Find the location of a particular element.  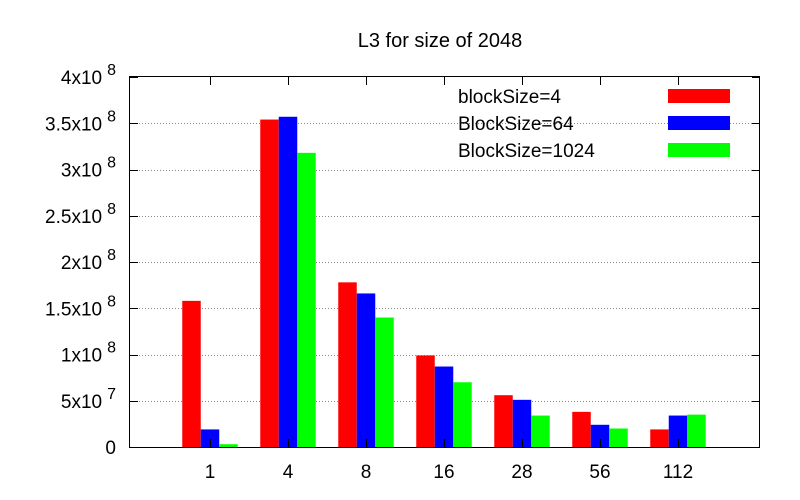

x-tick-label: 112 is located at coordinates (678, 472).